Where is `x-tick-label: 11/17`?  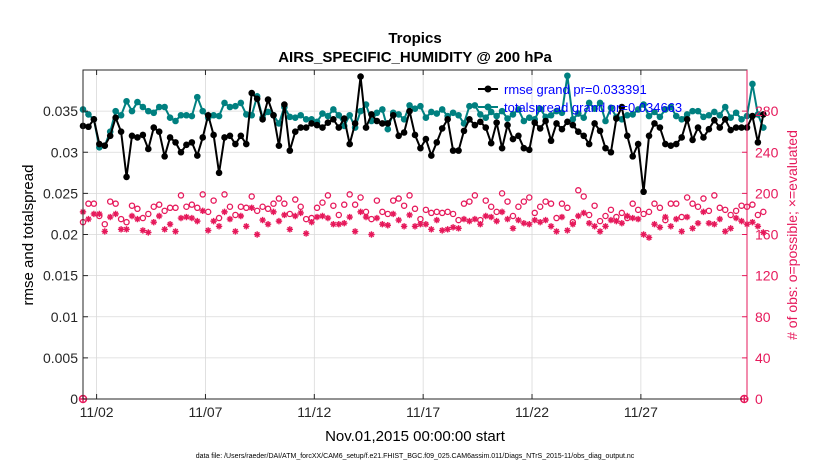 x-tick-label: 11/17 is located at coordinates (423, 412).